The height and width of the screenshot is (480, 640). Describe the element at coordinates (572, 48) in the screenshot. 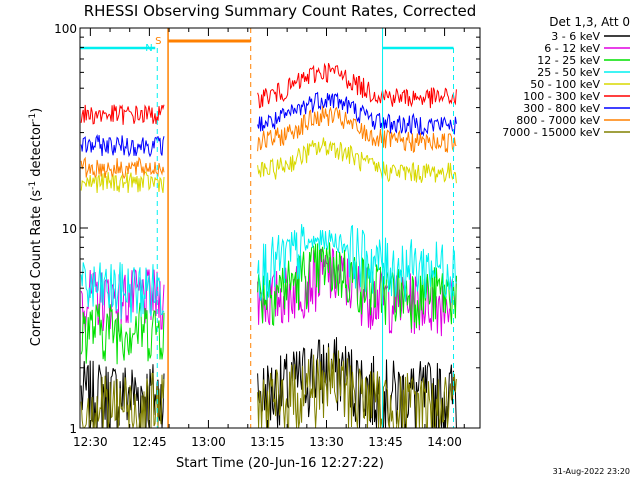

I see `legend-entry-label: 6 - 12 keV` at that location.